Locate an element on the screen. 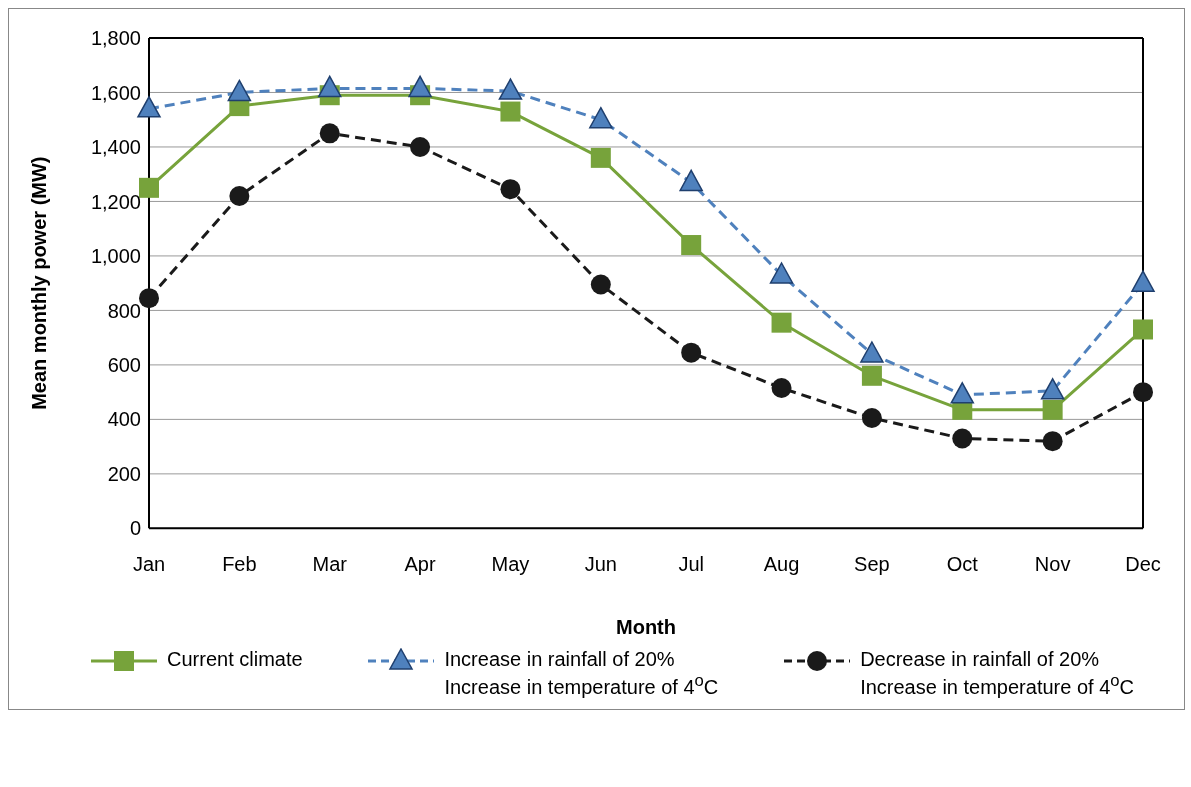  y-tick-label: 1,000 is located at coordinates (115, 256).